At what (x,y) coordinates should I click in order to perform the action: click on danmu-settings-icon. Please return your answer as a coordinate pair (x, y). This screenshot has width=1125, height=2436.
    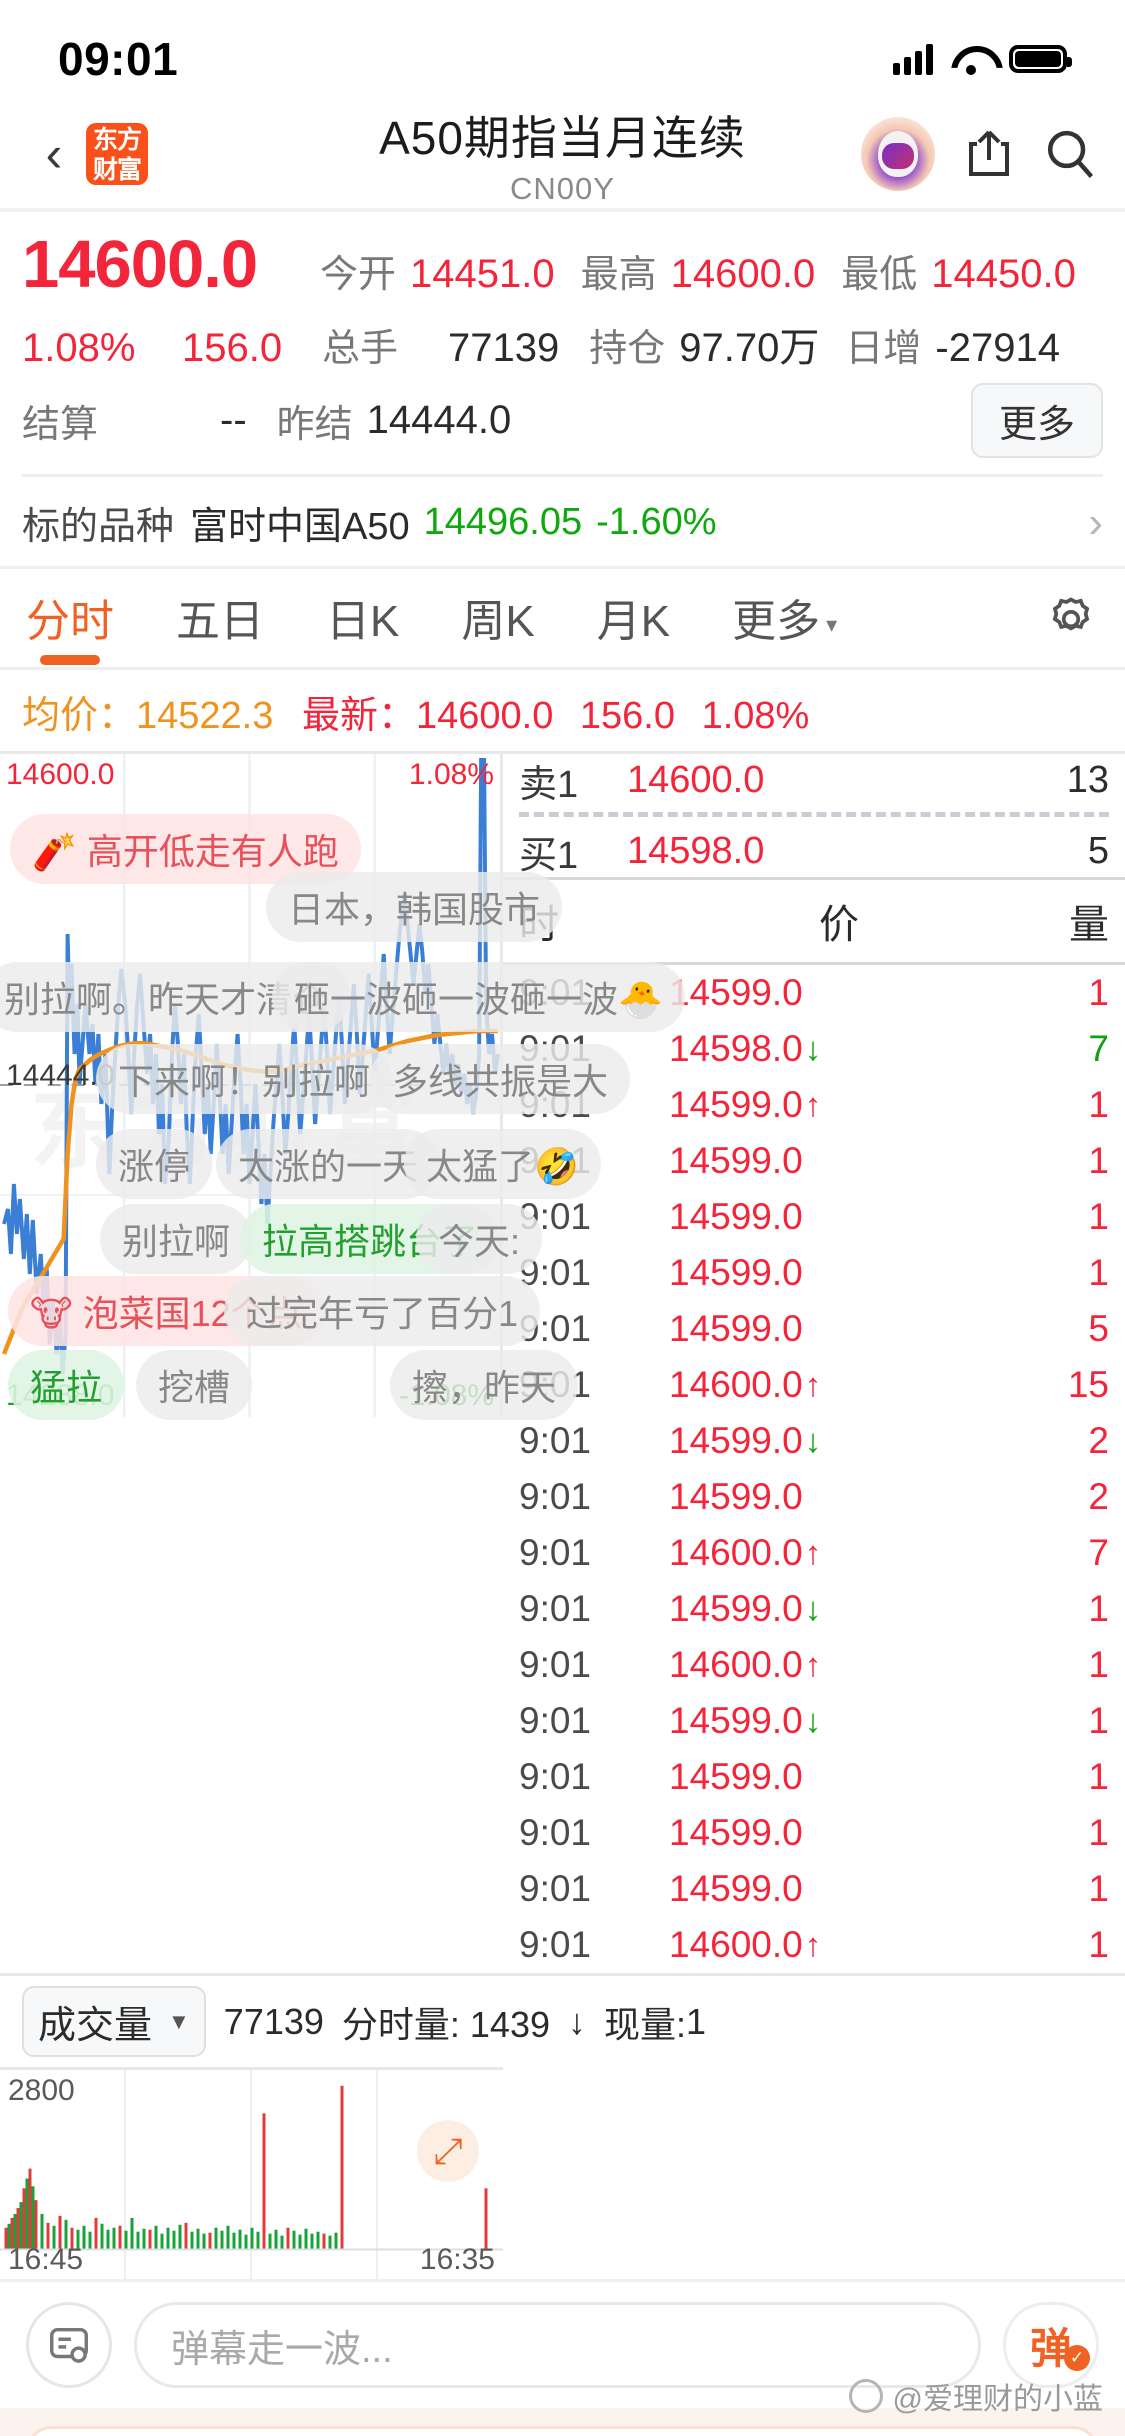
    Looking at the image, I should click on (69, 2345).